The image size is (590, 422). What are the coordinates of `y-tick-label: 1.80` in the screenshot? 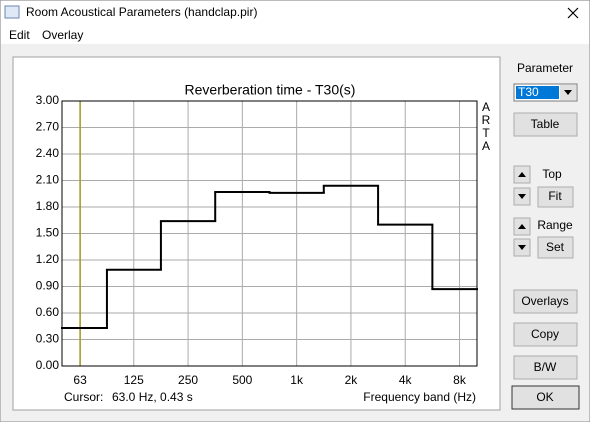 It's located at (48, 206).